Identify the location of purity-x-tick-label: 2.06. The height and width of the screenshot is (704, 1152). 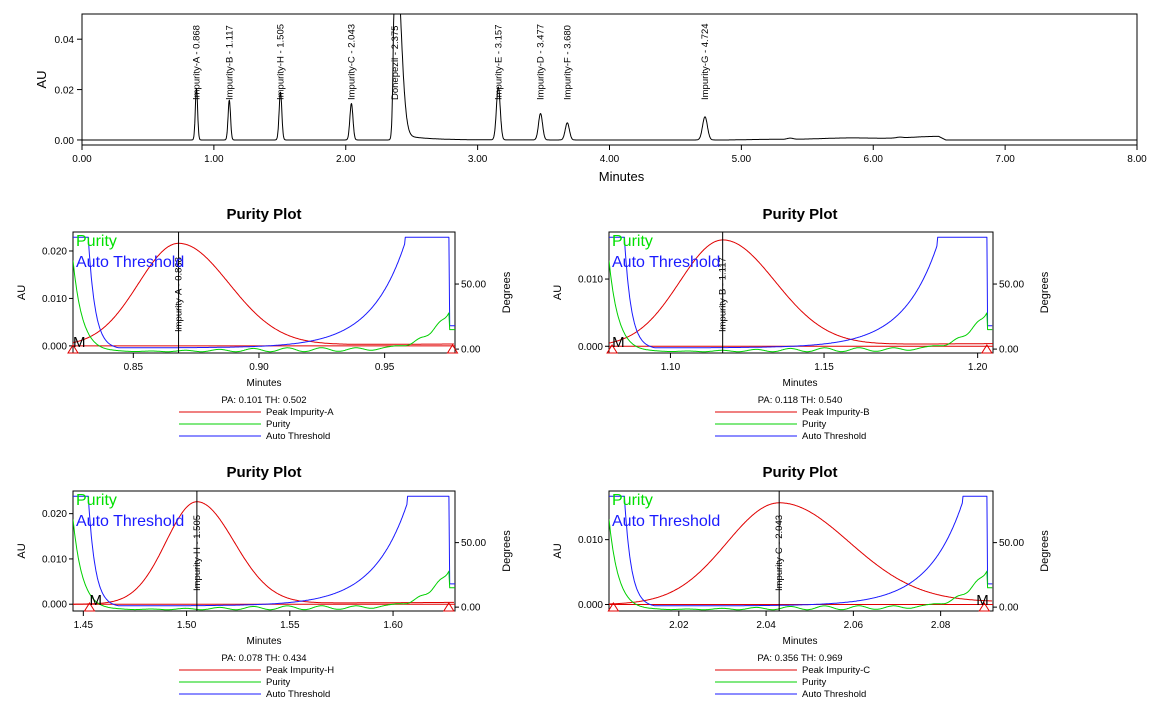
(854, 625).